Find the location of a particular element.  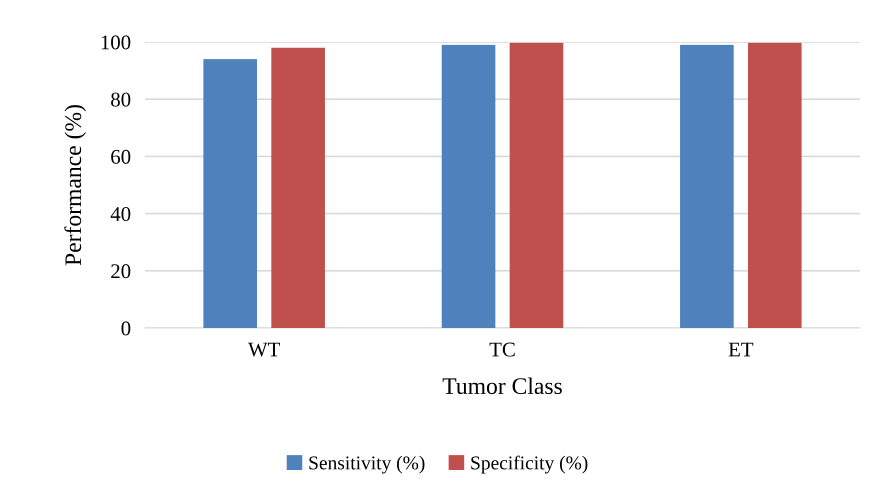

y-tick-label: 0 is located at coordinates (125, 328).